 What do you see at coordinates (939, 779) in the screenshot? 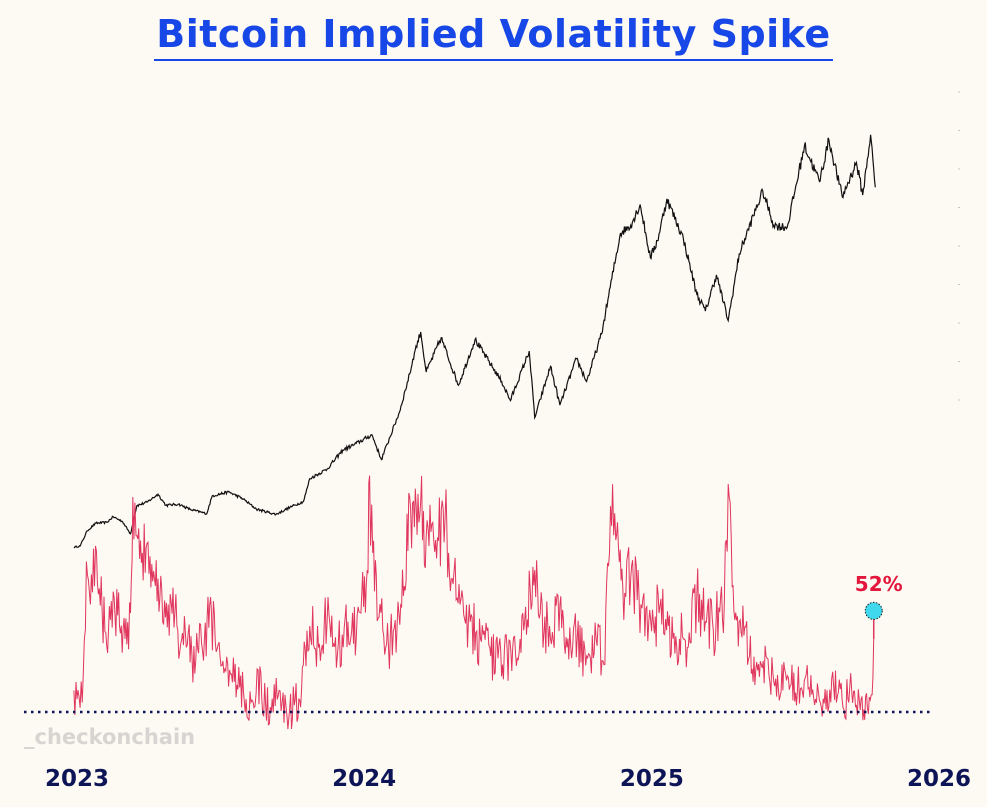
I see `x-tick-label: 2026` at bounding box center [939, 779].